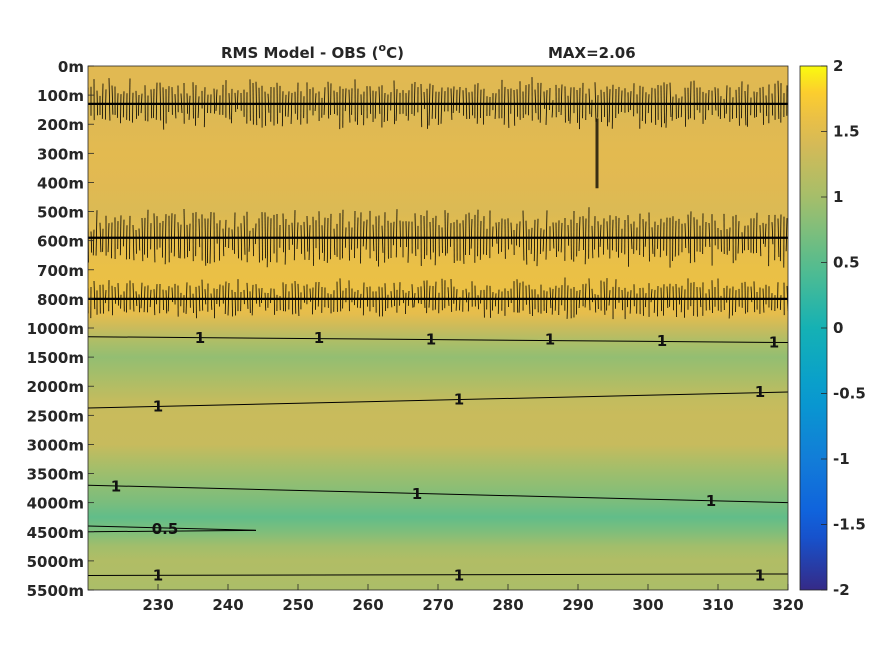  What do you see at coordinates (507, 605) in the screenshot?
I see `x-tick-label: 280` at bounding box center [507, 605].